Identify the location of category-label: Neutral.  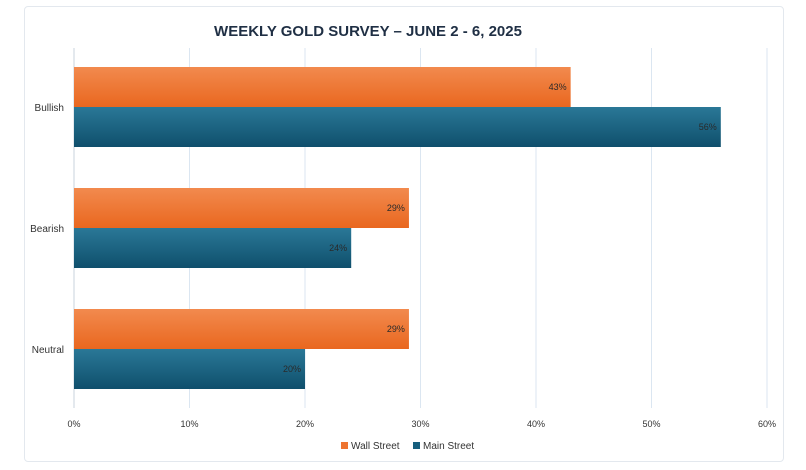
(48, 350).